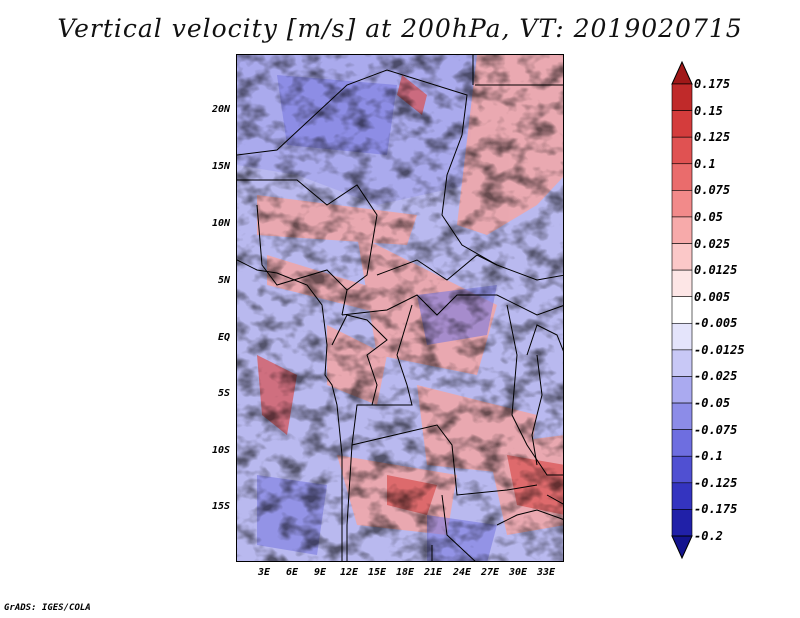  What do you see at coordinates (682, 547) in the screenshot?
I see `colorbar-bottom-arrow` at bounding box center [682, 547].